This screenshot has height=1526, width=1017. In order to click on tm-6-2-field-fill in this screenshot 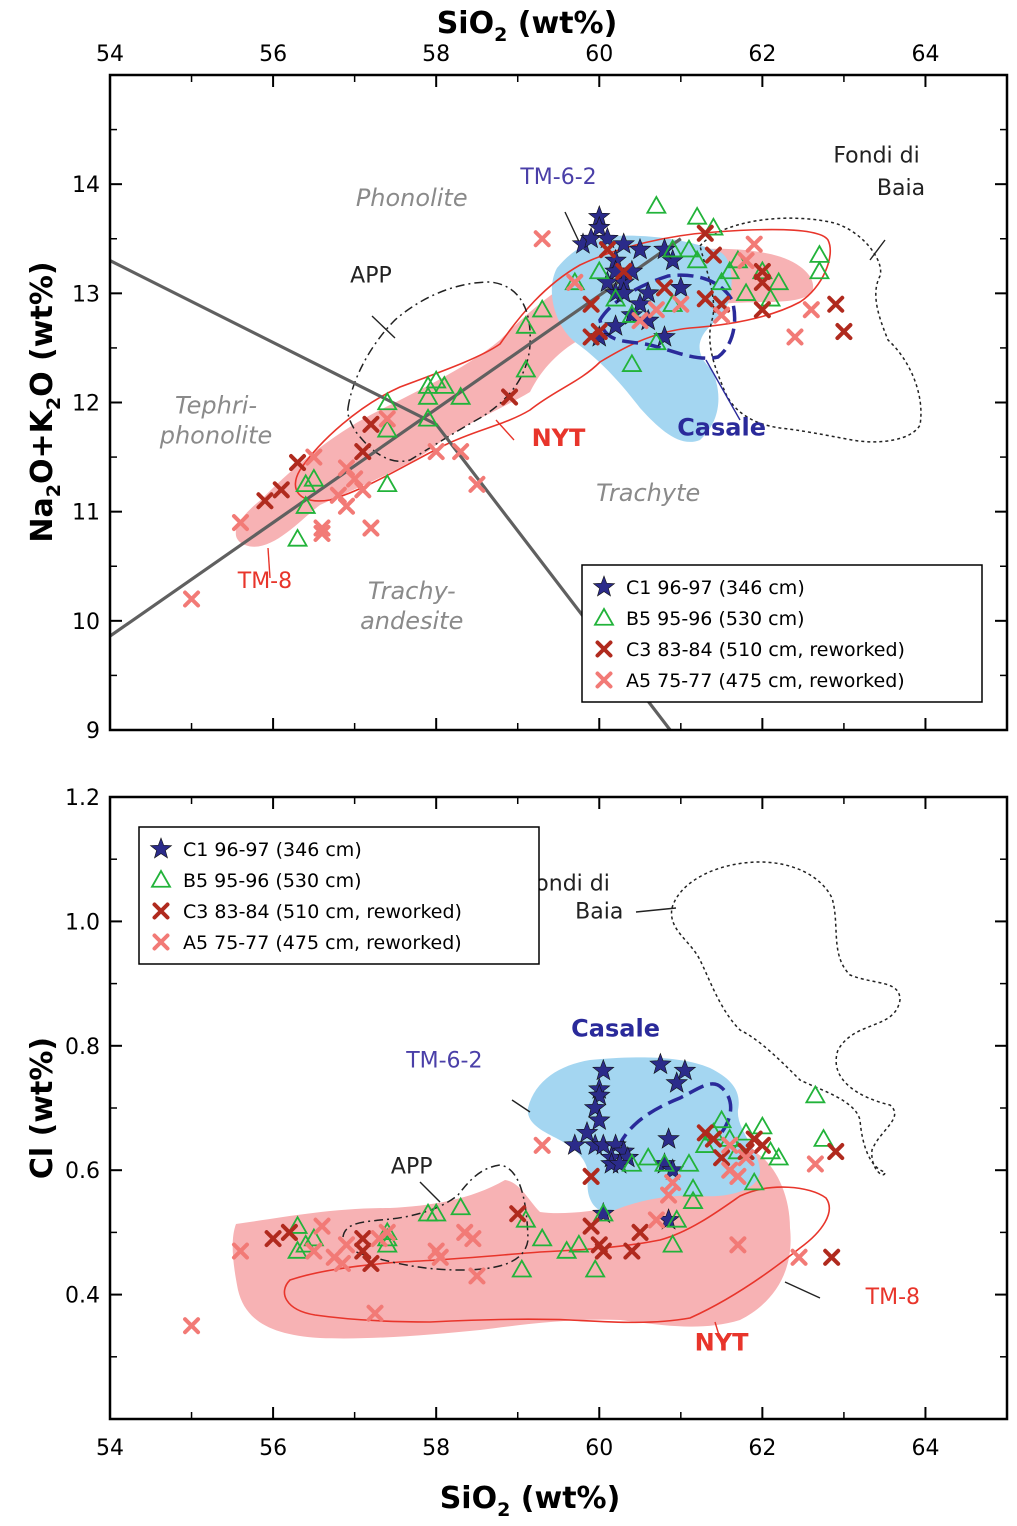, I will do `click(643, 1134)`.